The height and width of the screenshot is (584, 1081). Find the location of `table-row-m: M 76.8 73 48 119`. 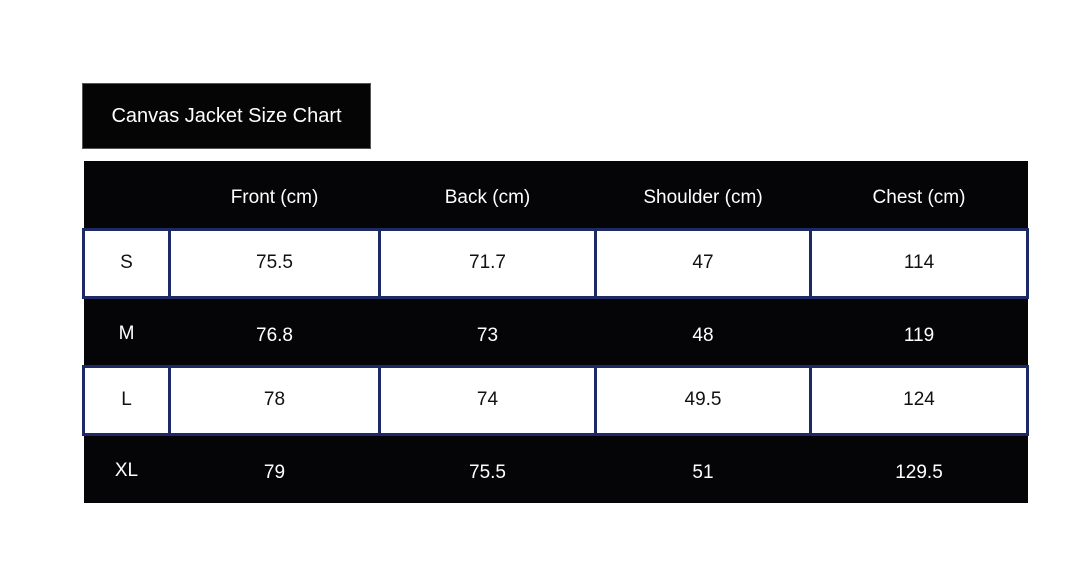

table-row-m: M 76.8 73 48 119 is located at coordinates (555, 331).